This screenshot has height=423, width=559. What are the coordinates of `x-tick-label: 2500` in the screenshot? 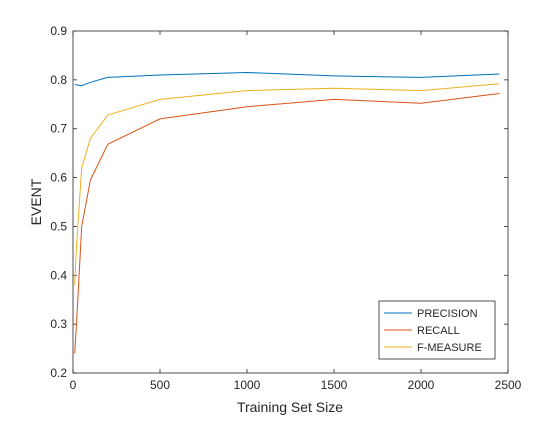 It's located at (508, 385).